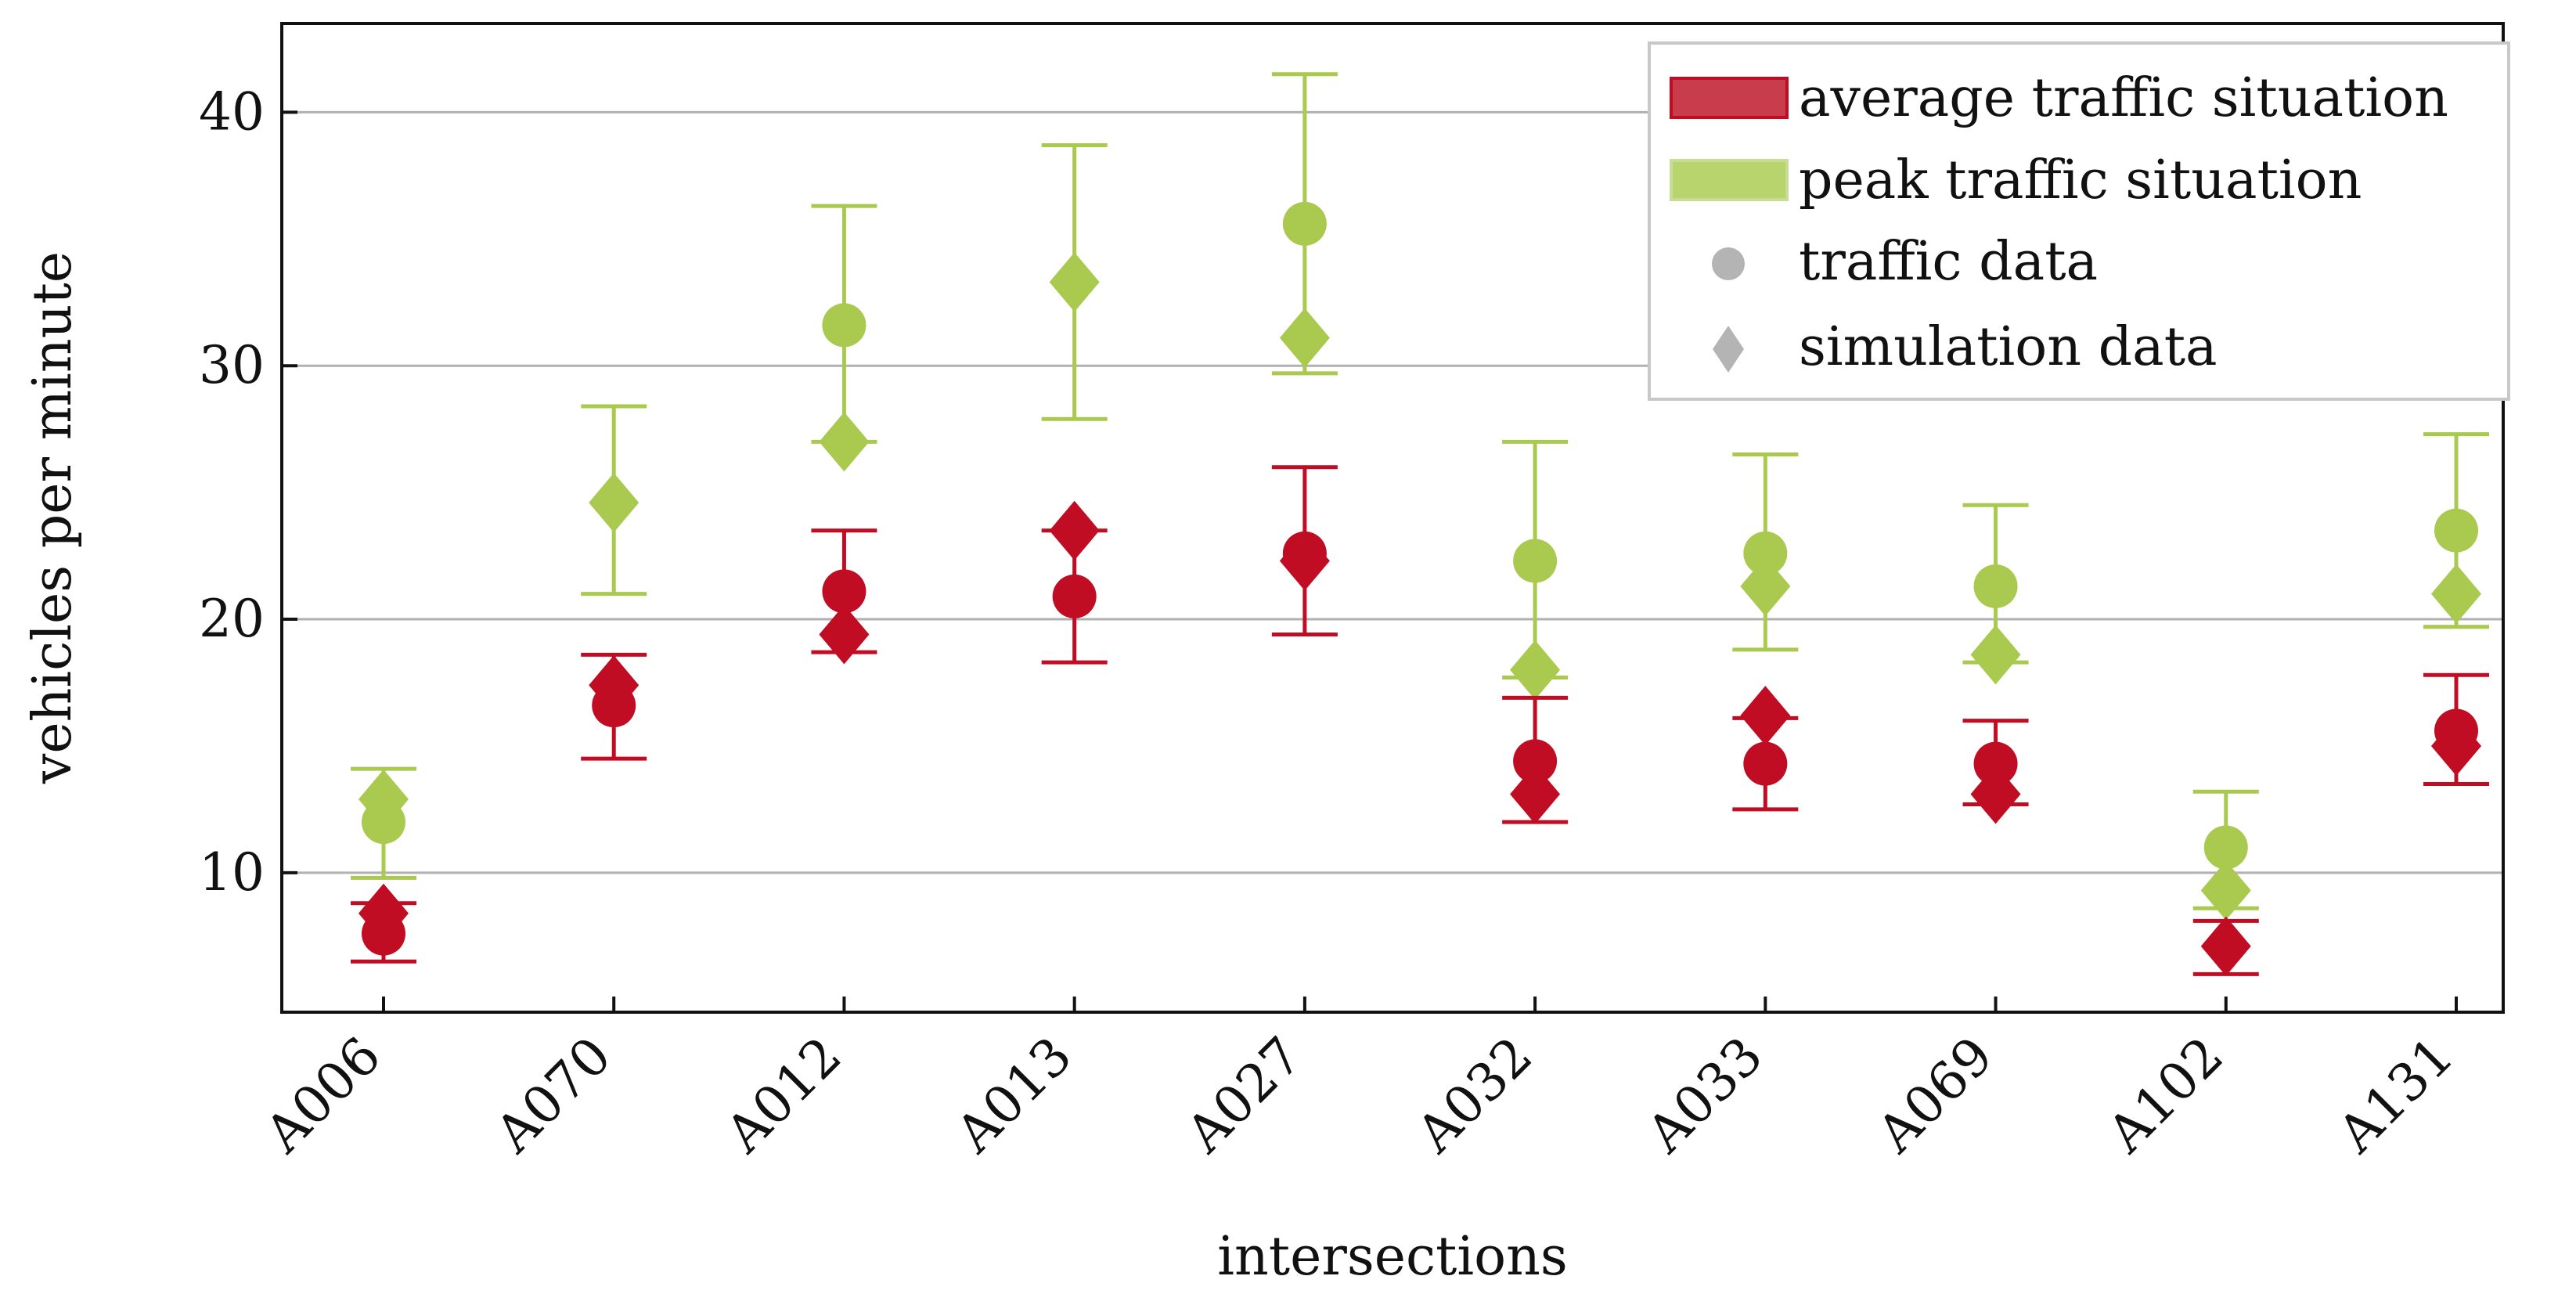 This screenshot has height=1294, width=2576. What do you see at coordinates (1359, 1081) in the screenshot?
I see `x-axis: A006 A070 A012 A013 A027 A032 A033 A069 A102 A131` at bounding box center [1359, 1081].